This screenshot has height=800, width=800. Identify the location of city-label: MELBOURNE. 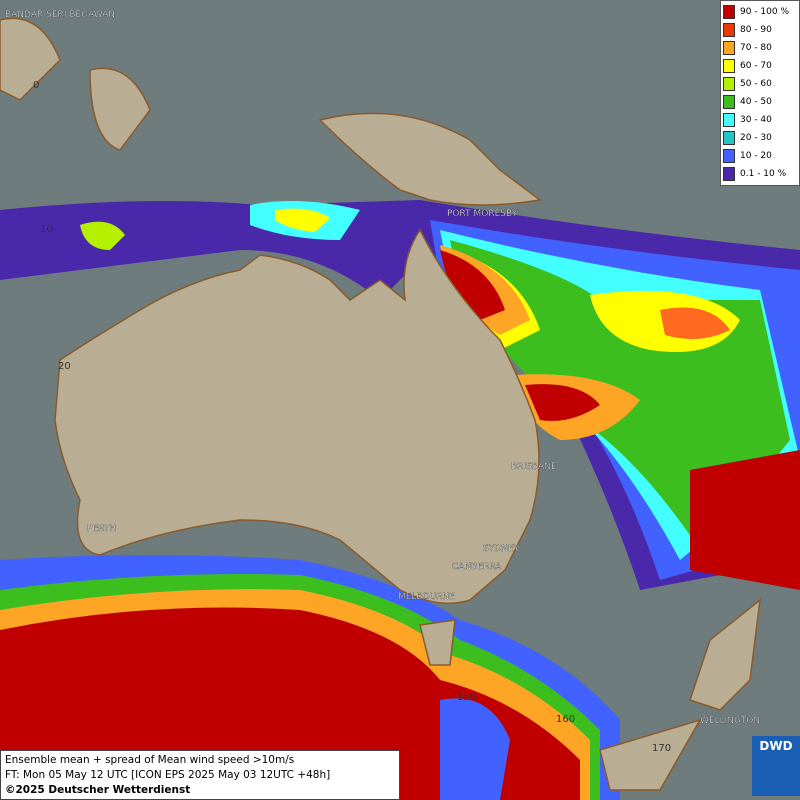
(426, 597).